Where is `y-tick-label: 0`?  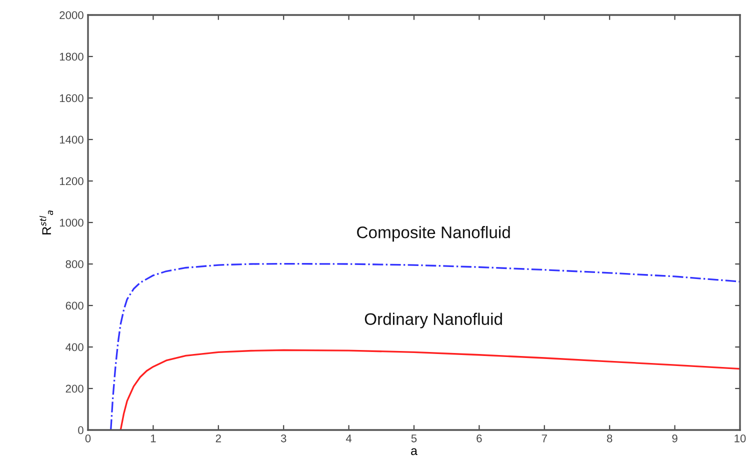 y-tick-label: 0 is located at coordinates (81, 430).